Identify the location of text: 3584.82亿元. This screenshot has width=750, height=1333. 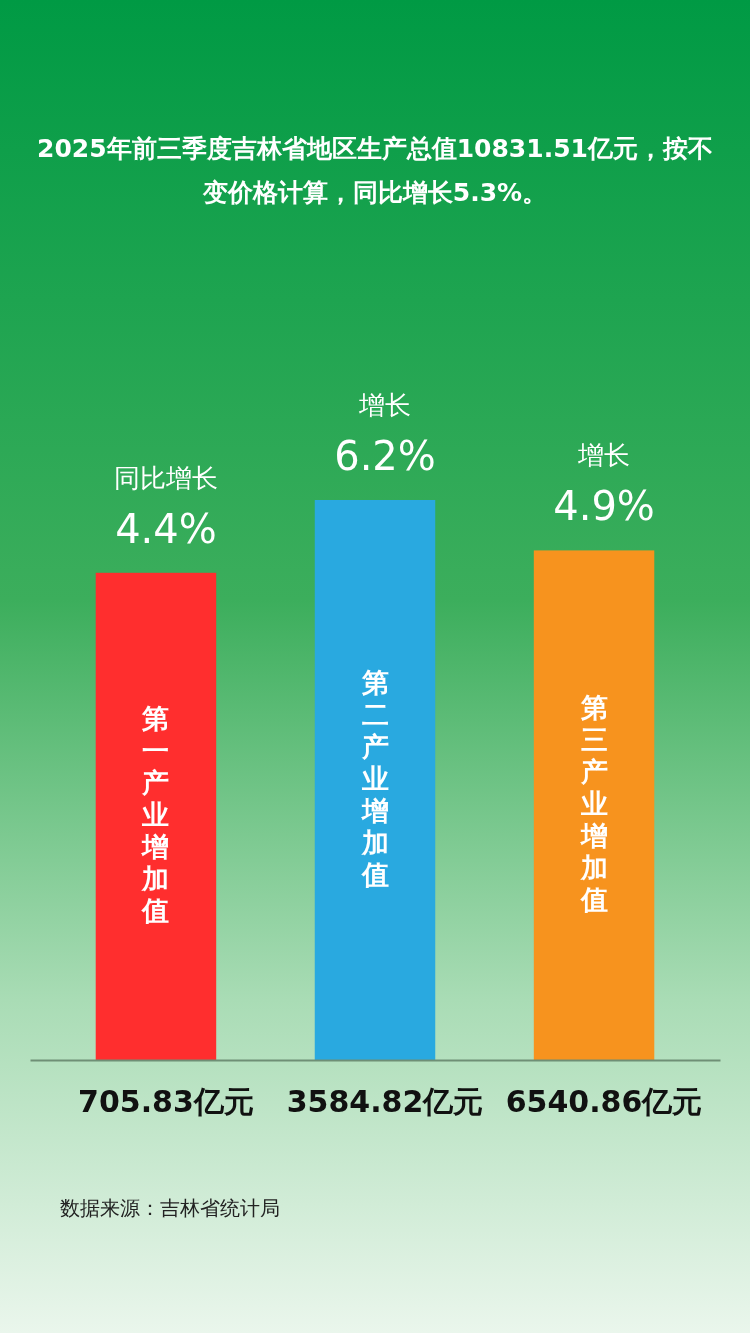
(385, 1101).